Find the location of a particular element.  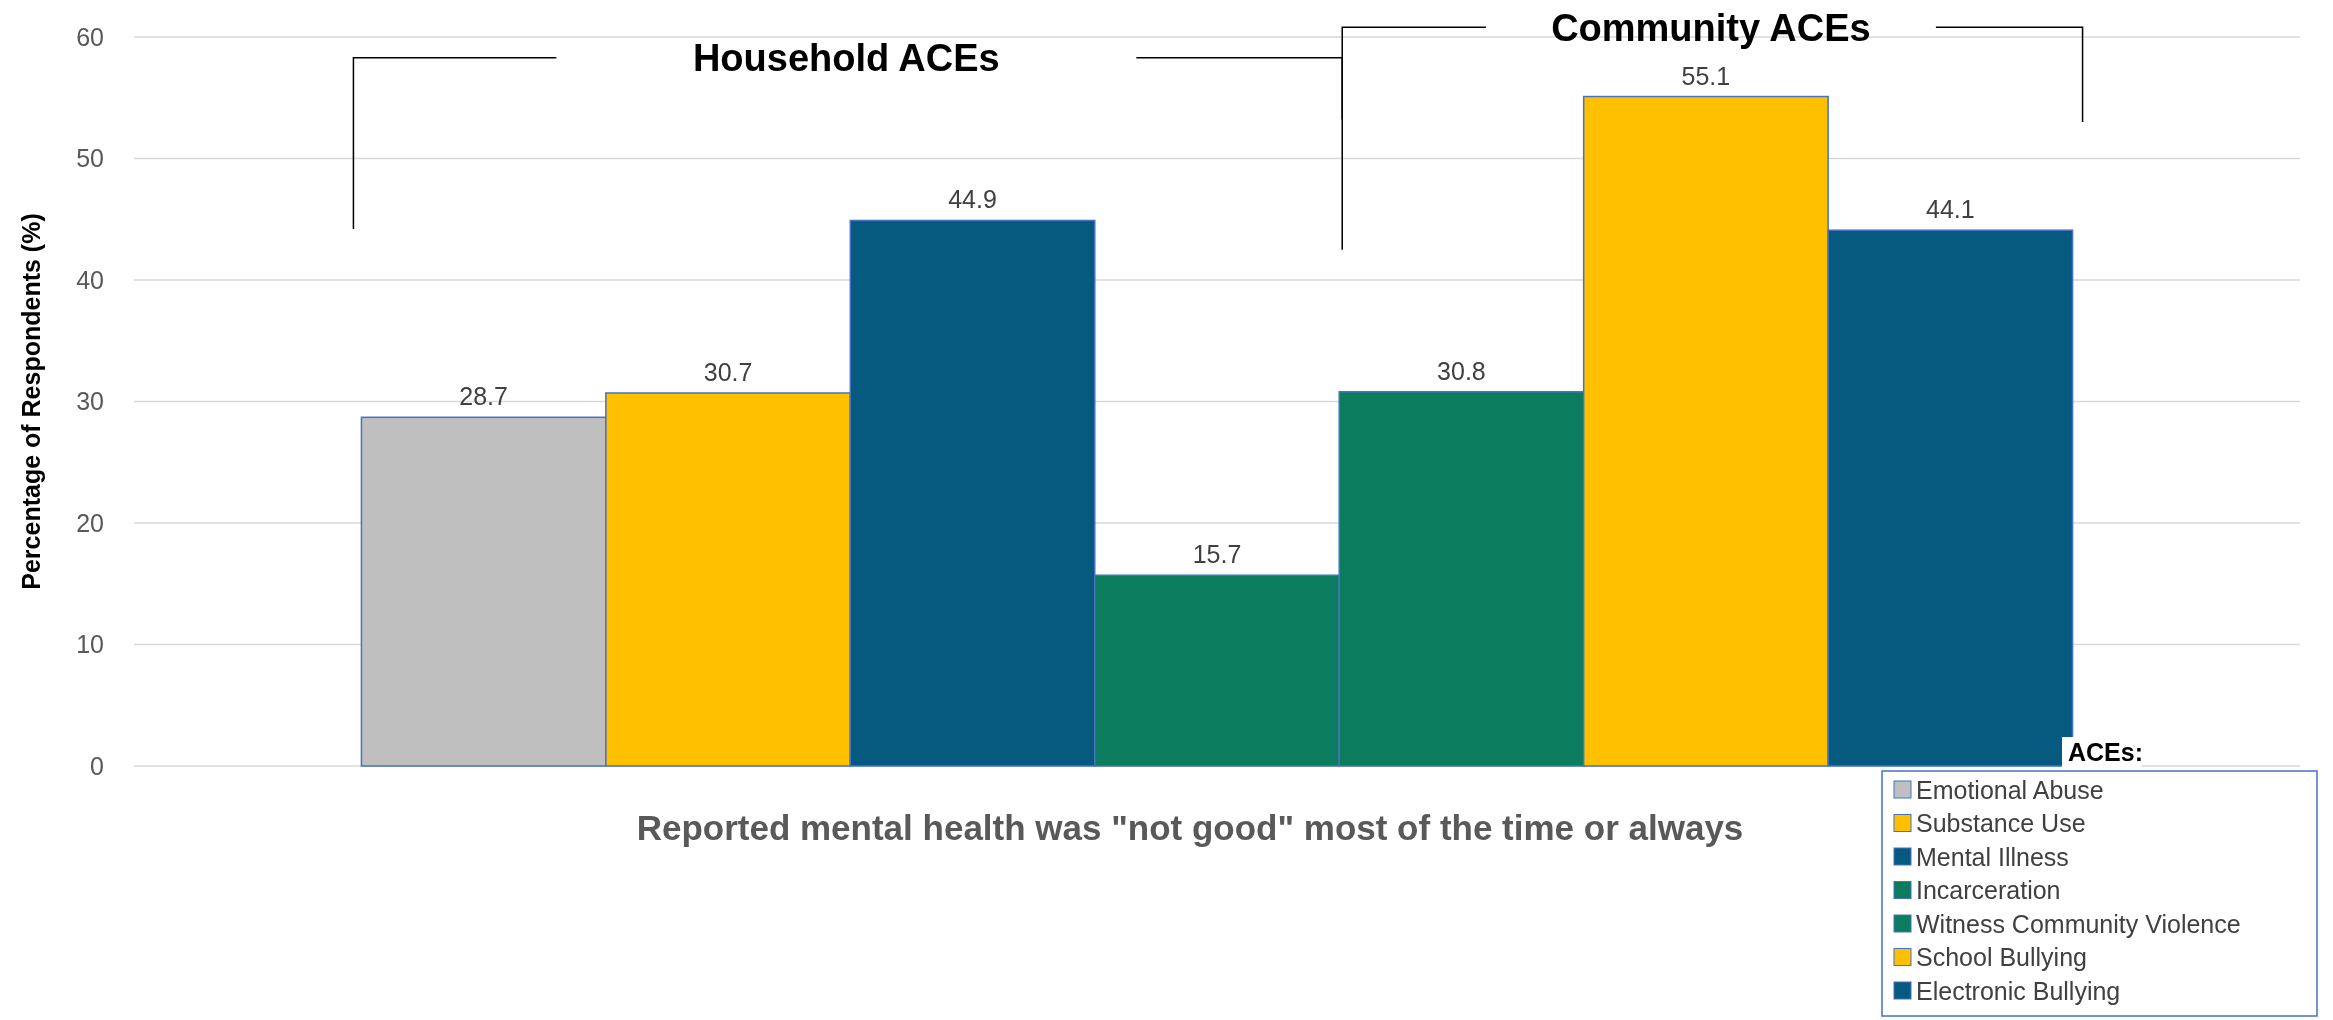

legend-title: ACEs: is located at coordinates (2106, 752).